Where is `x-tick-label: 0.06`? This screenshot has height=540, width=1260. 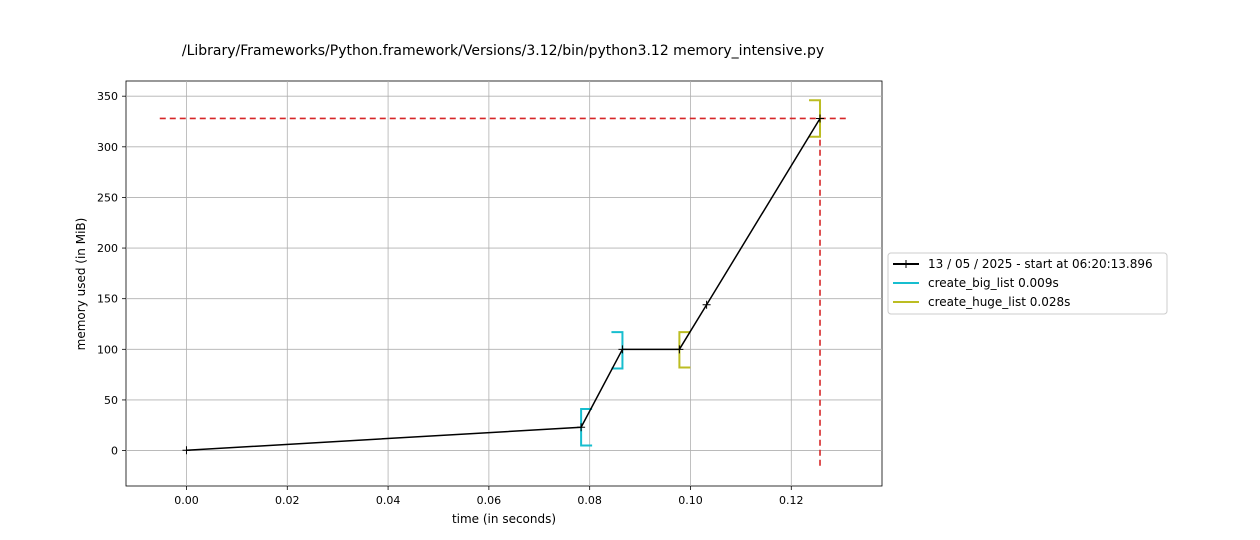
x-tick-label: 0.06 is located at coordinates (489, 500).